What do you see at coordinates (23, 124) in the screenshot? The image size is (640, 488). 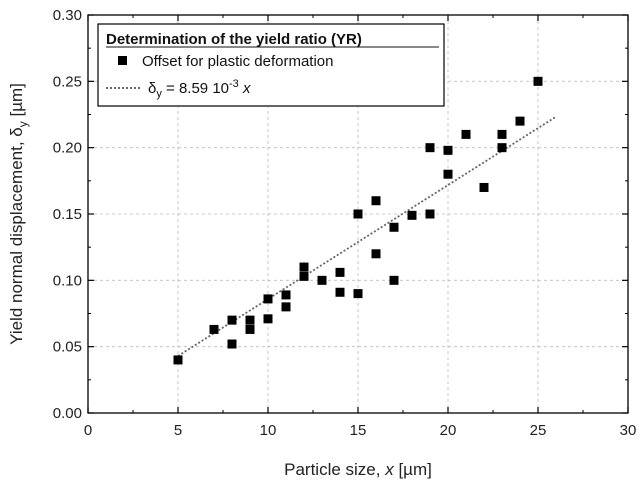 I see `y-axis-title-sub: y` at bounding box center [23, 124].